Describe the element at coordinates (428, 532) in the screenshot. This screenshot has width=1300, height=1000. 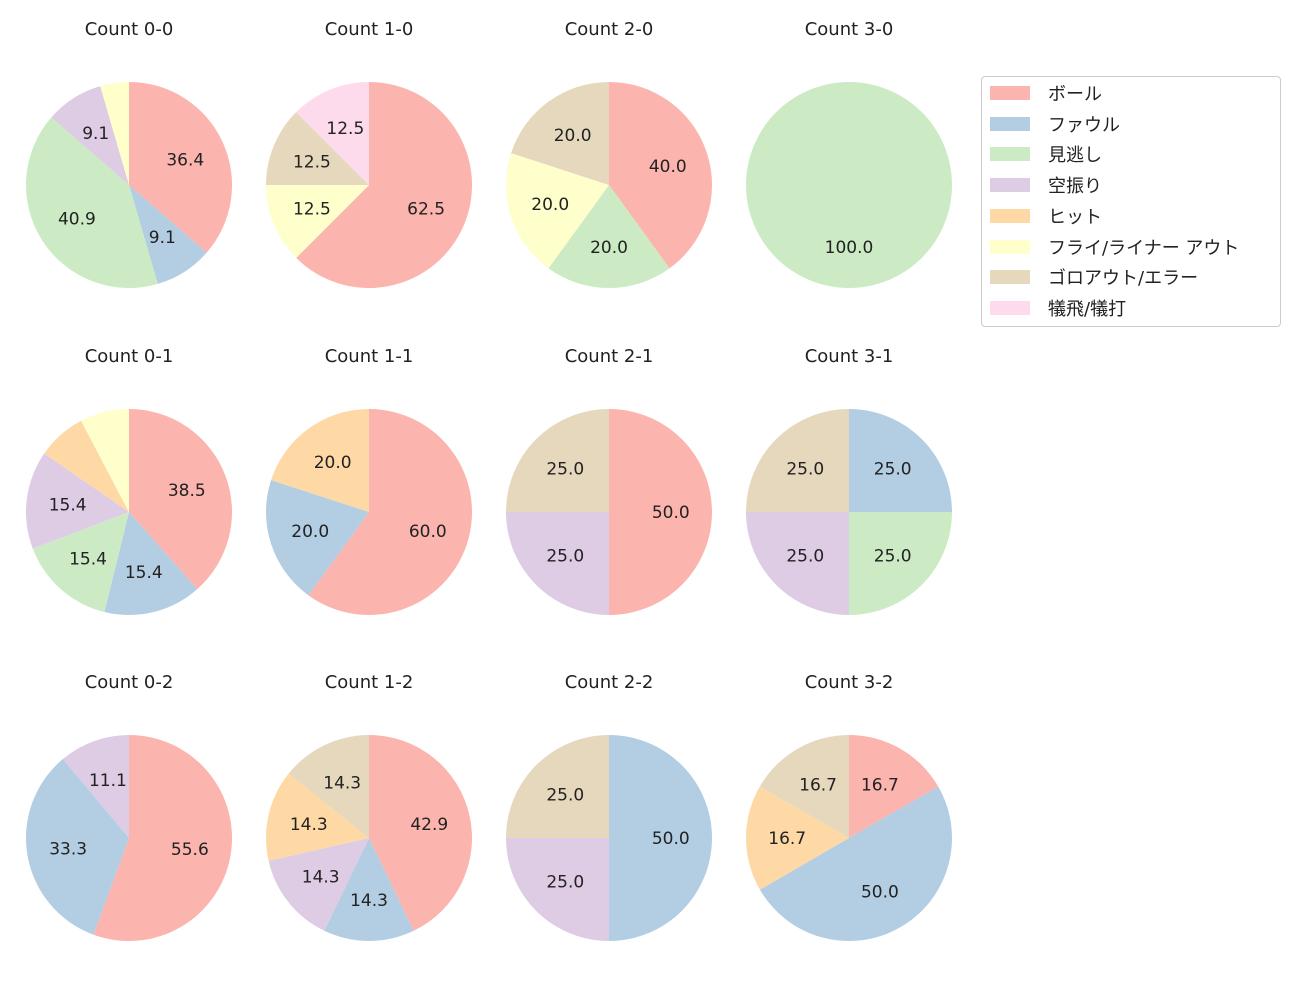
I see `pie-data-label: 60.0` at that location.